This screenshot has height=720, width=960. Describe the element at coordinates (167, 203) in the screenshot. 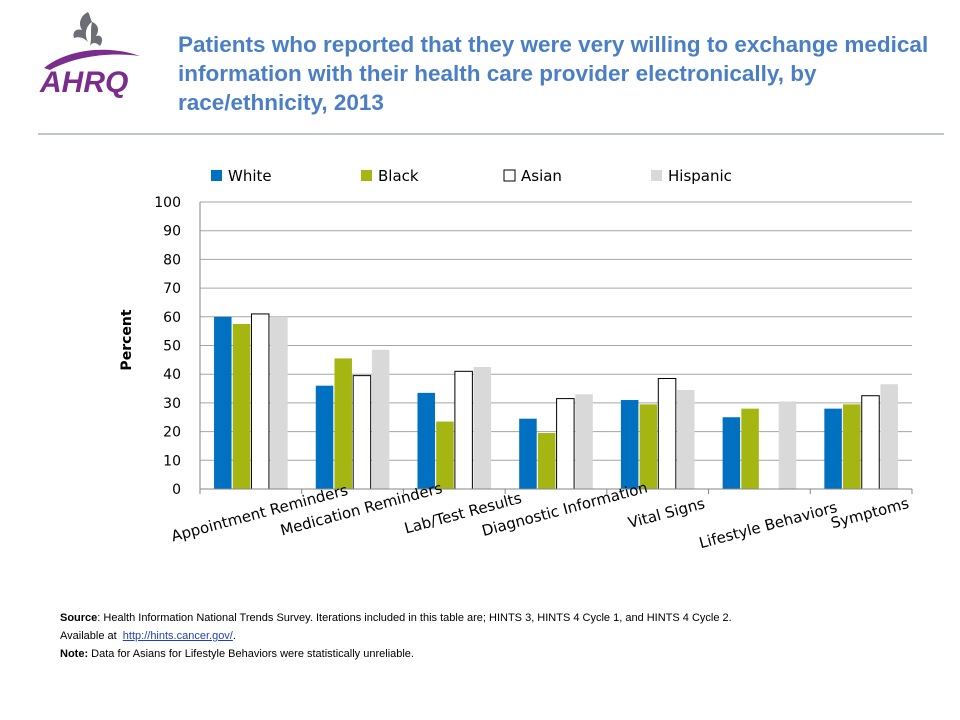

I see `y-tick-label-100: 100` at that location.